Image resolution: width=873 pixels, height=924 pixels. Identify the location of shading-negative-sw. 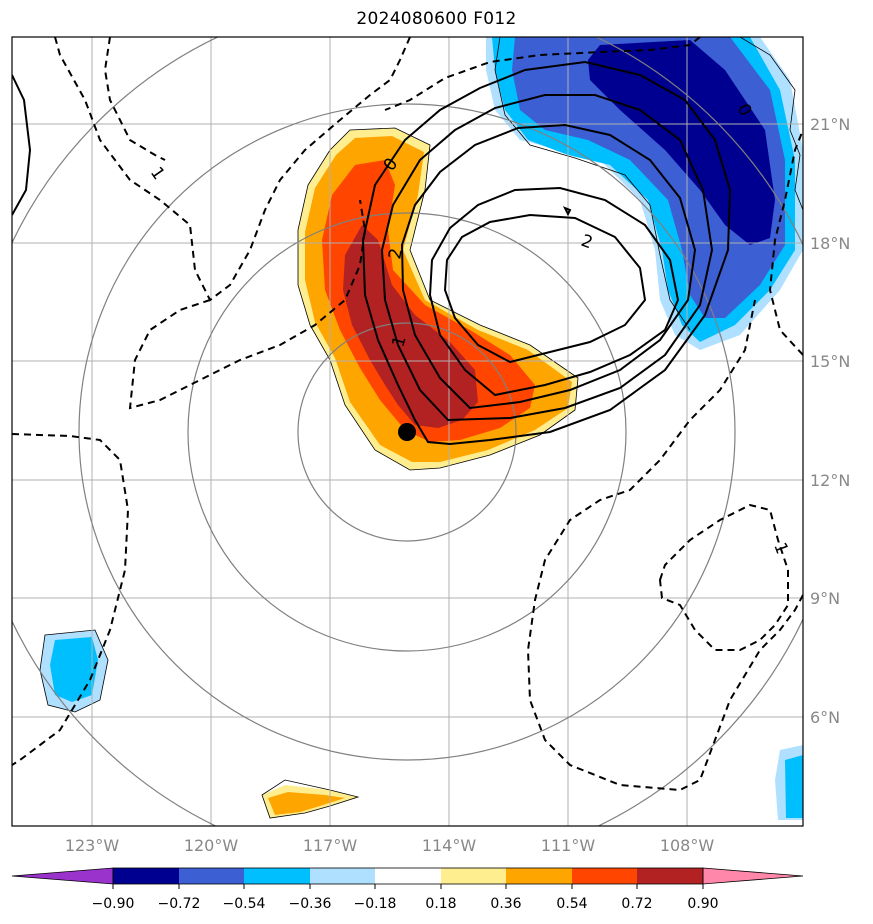
(74, 671).